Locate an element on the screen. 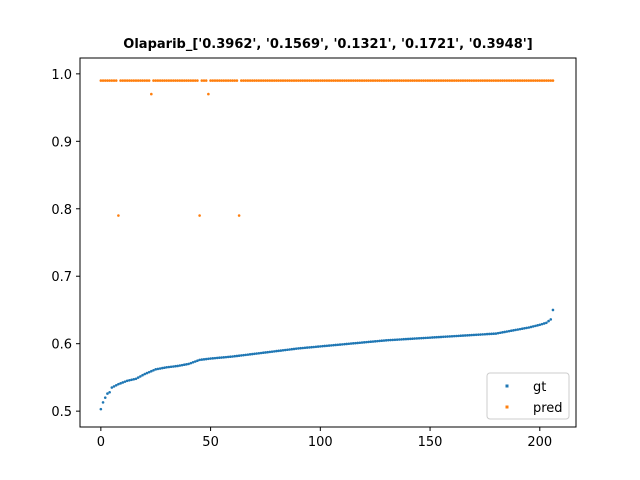  x-tick-label: 0 is located at coordinates (101, 442).